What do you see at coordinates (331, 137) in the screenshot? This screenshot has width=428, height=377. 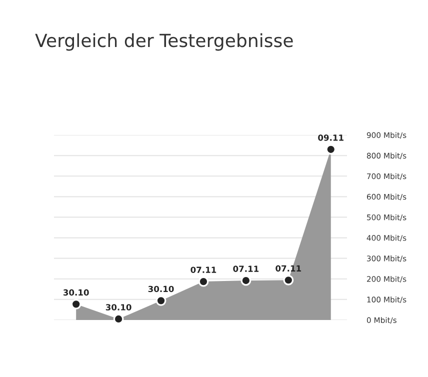 I see `x-tick-label: 09.11` at bounding box center [331, 137].